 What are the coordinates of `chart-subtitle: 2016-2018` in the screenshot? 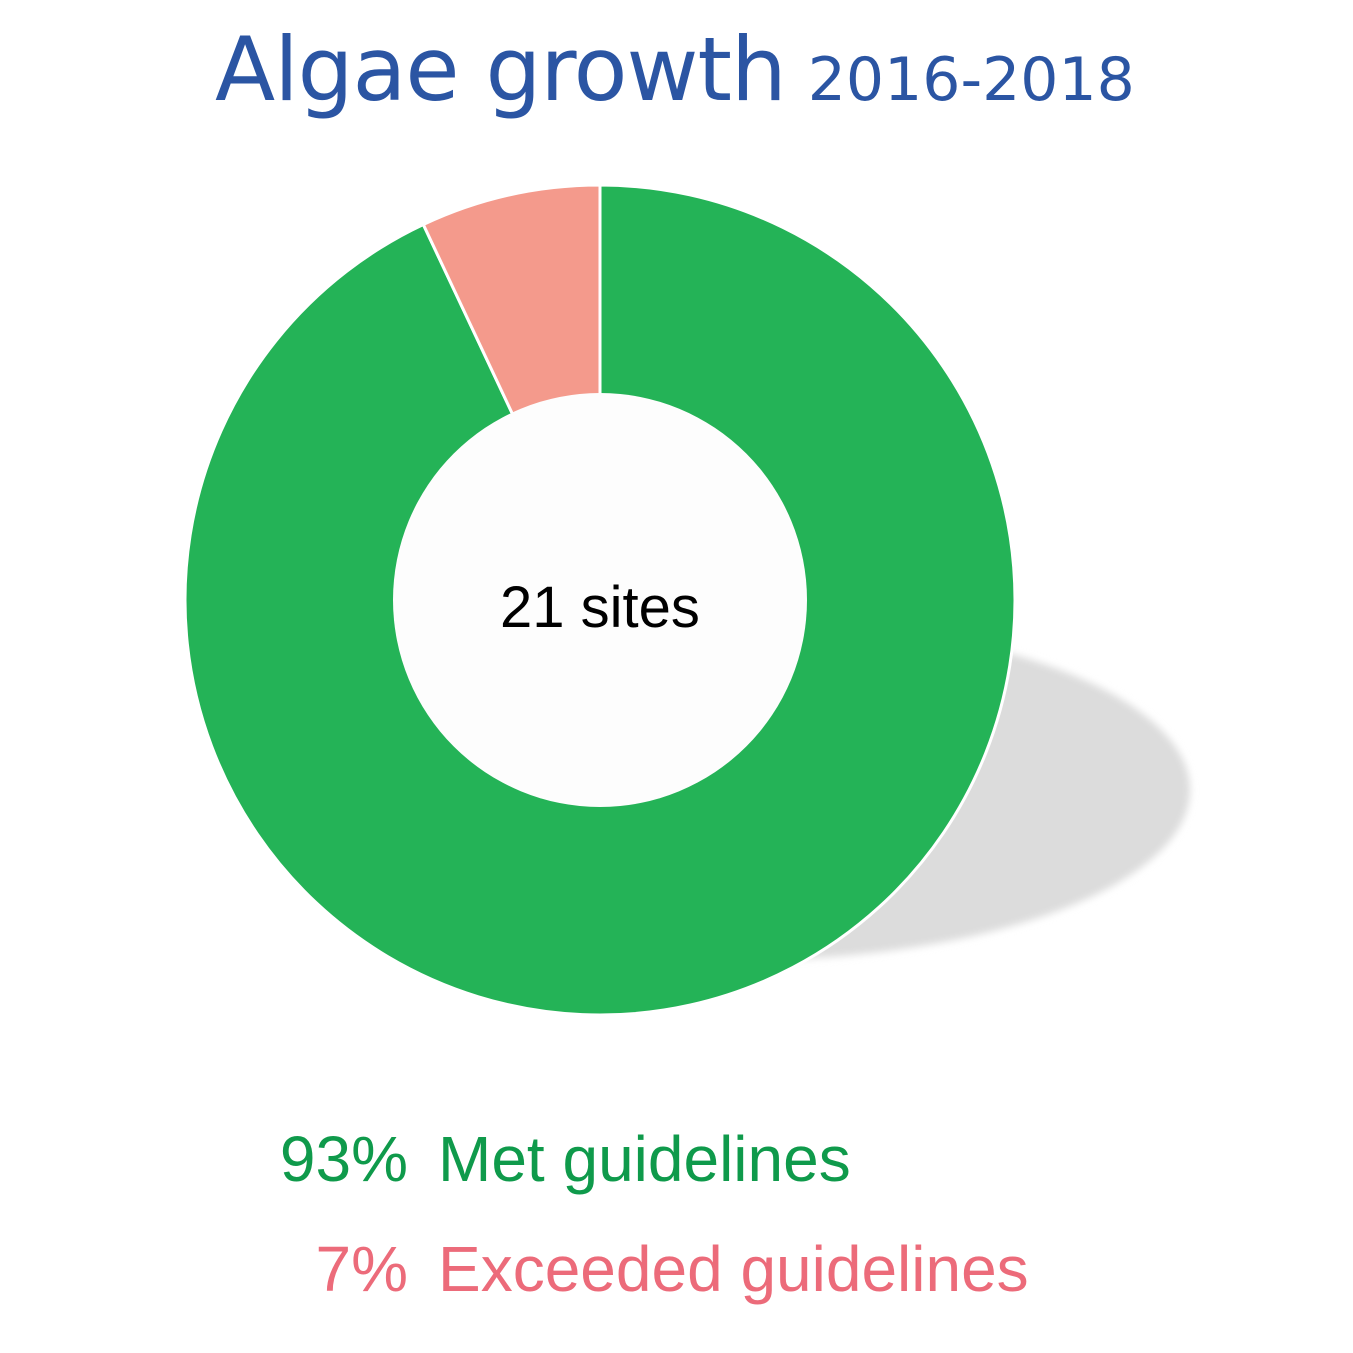 It's located at (971, 80).